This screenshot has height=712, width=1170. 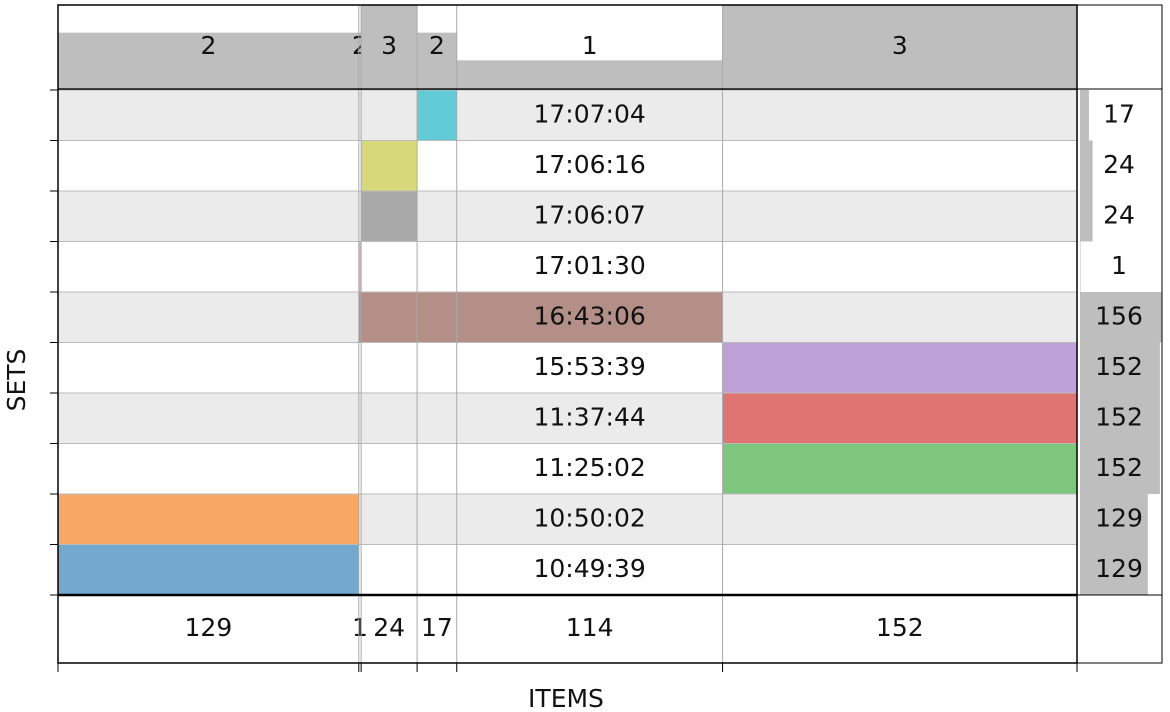 What do you see at coordinates (590, 627) in the screenshot?
I see `chunk-size-label: 114` at bounding box center [590, 627].